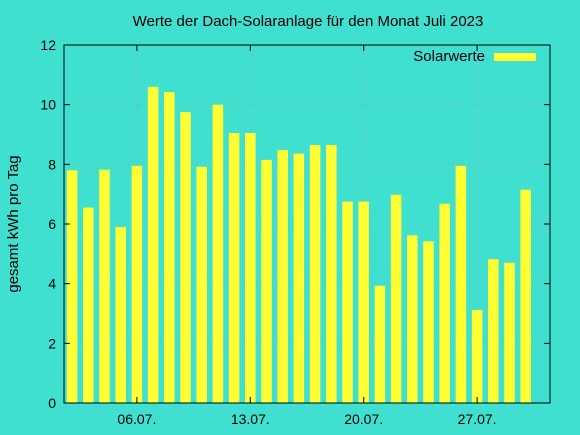 The width and height of the screenshot is (580, 435). Describe the element at coordinates (515, 57) in the screenshot. I see `legend-swatch` at that location.